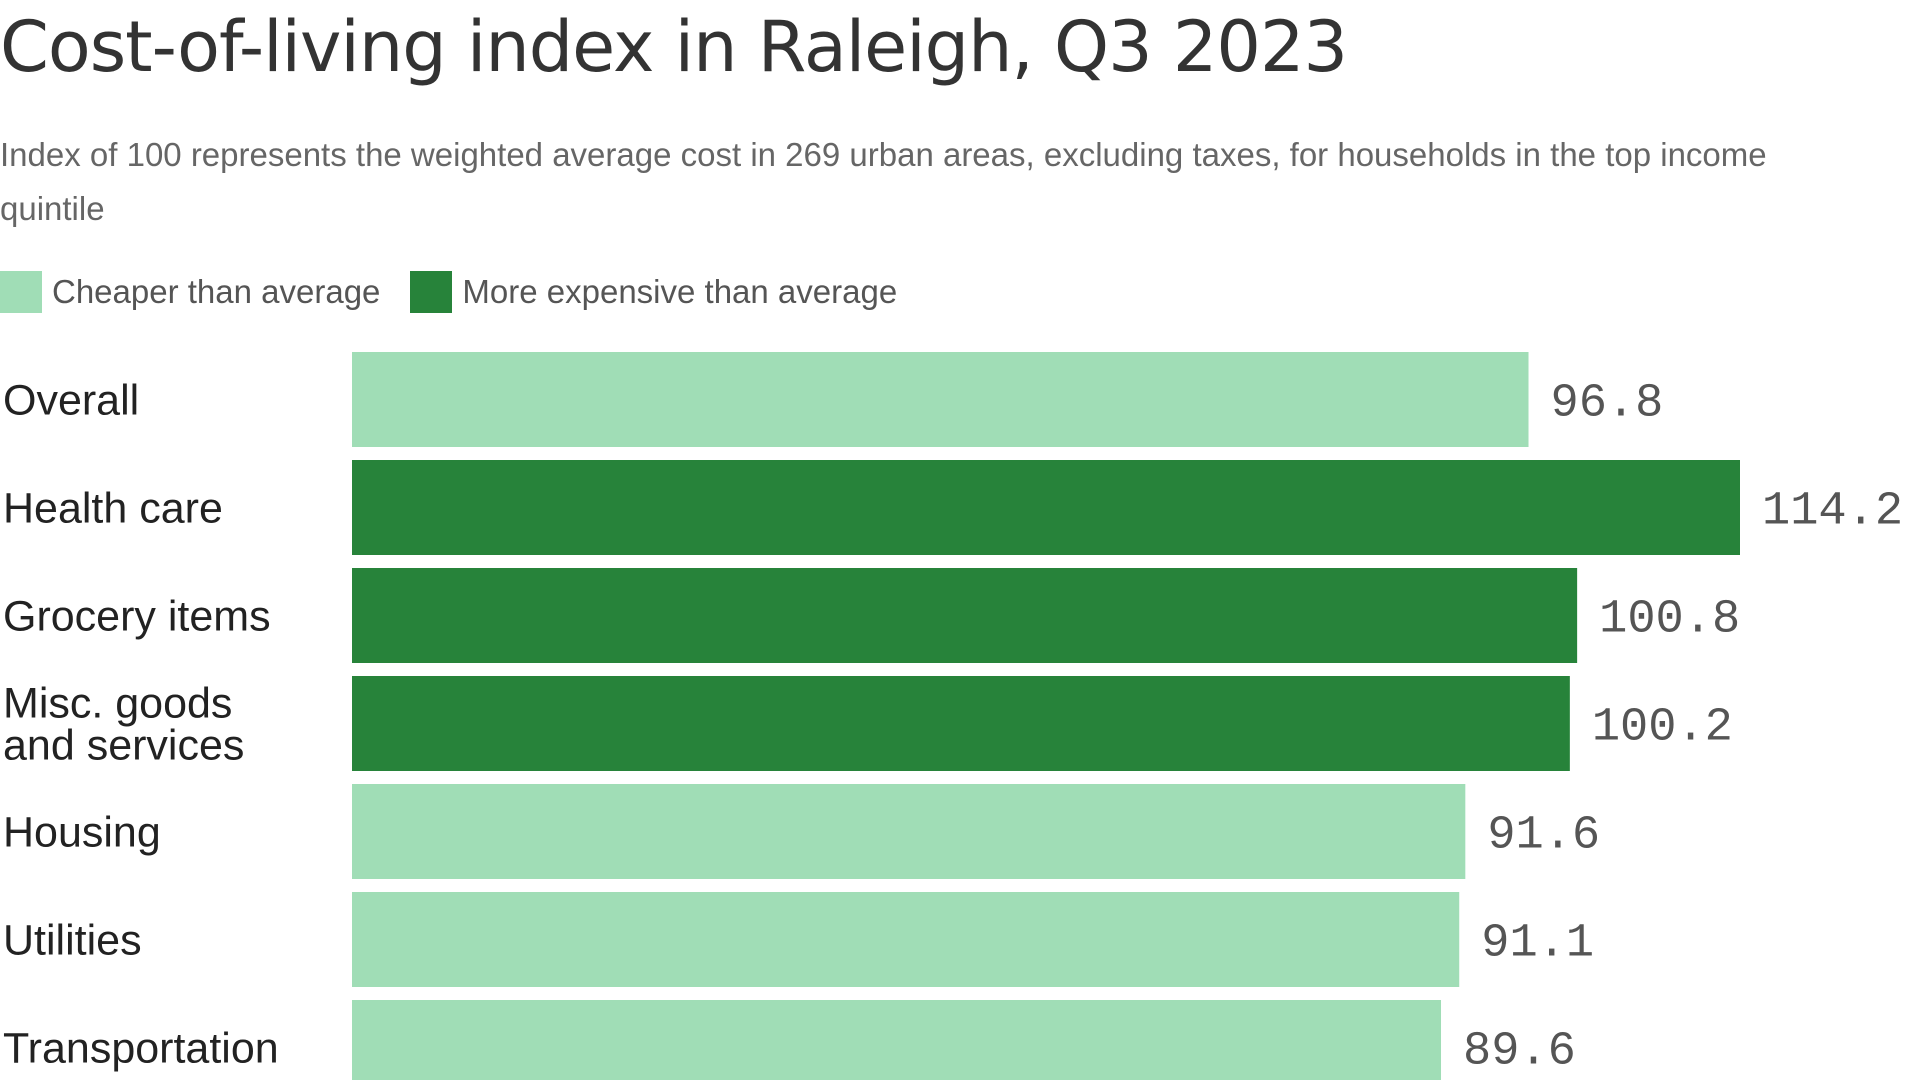 Image resolution: width=1920 pixels, height=1080 pixels. What do you see at coordinates (680, 291) in the screenshot?
I see `legend-label-more-expensive: More expensive than average` at bounding box center [680, 291].